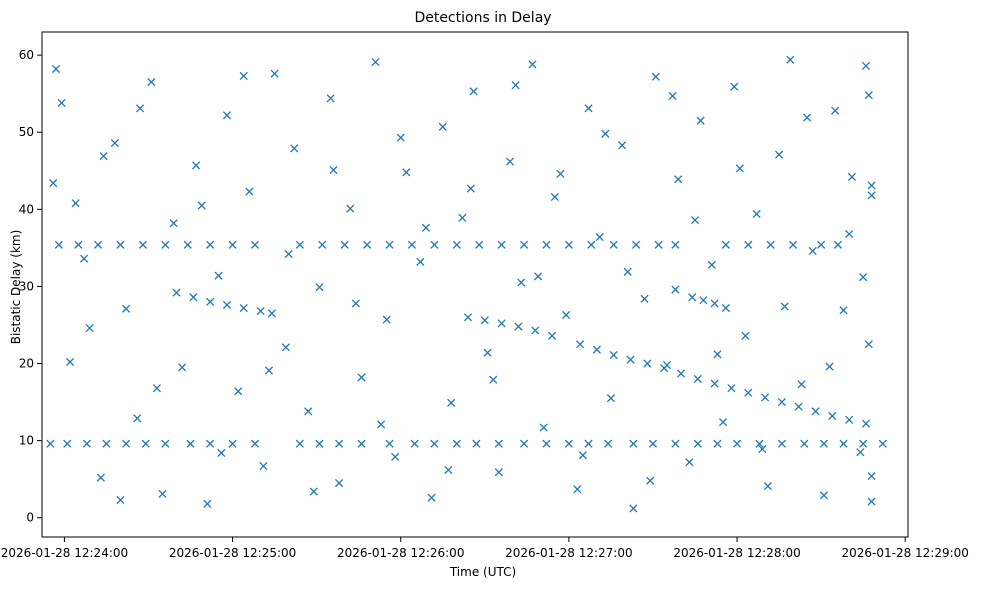 The width and height of the screenshot is (989, 590). I want to click on y-tick-label: 20, so click(26, 364).